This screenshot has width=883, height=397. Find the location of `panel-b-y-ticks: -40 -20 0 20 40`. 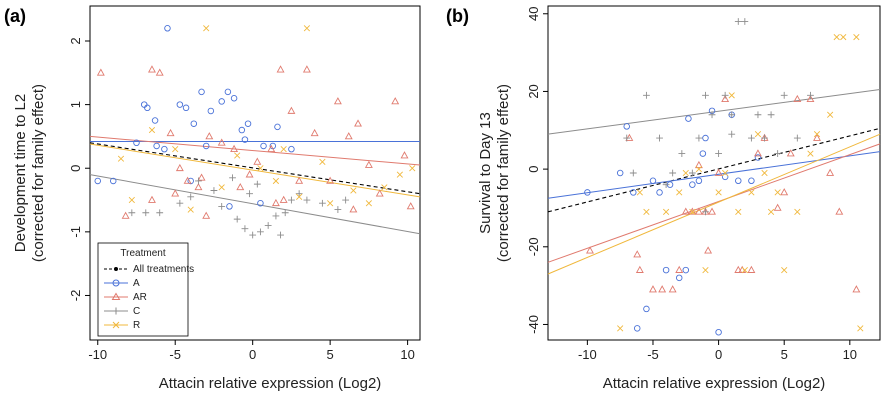

panel-b-y-ticks: -40 -20 0 20 40 is located at coordinates (537, 170).